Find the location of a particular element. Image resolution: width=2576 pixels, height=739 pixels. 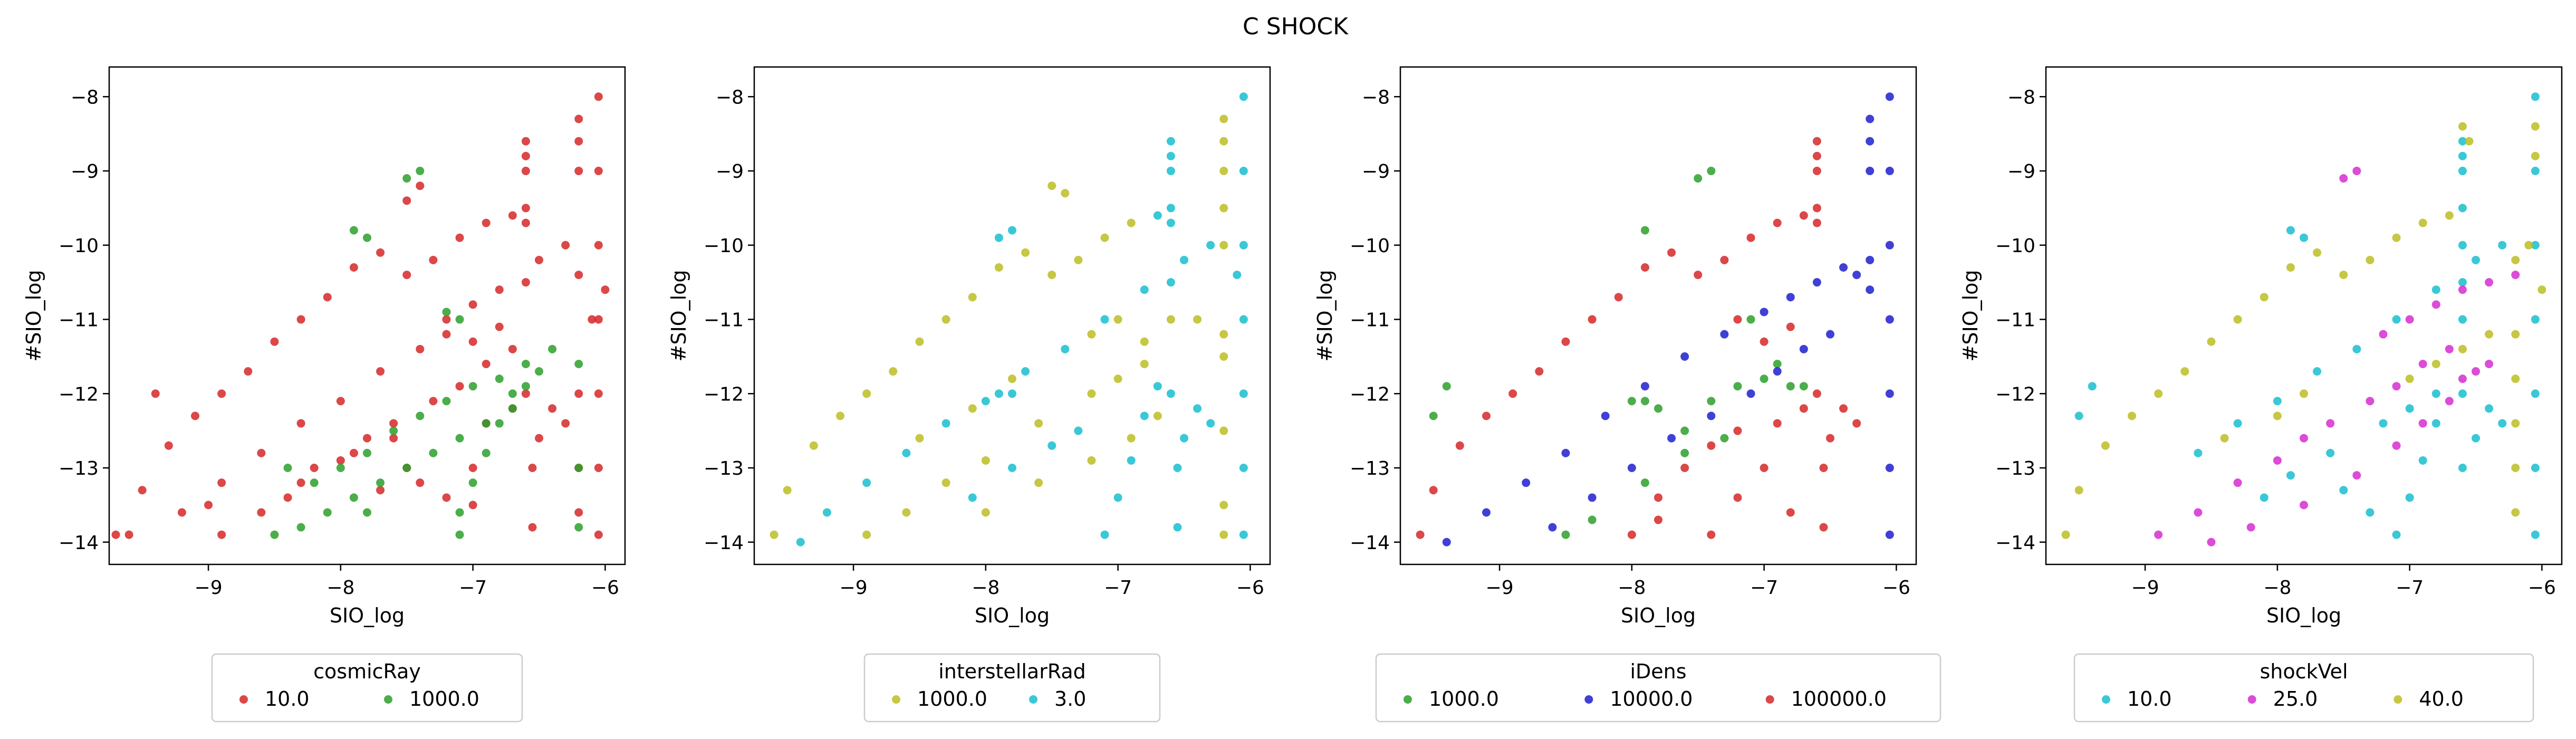

legend-marker is located at coordinates (2106, 699).